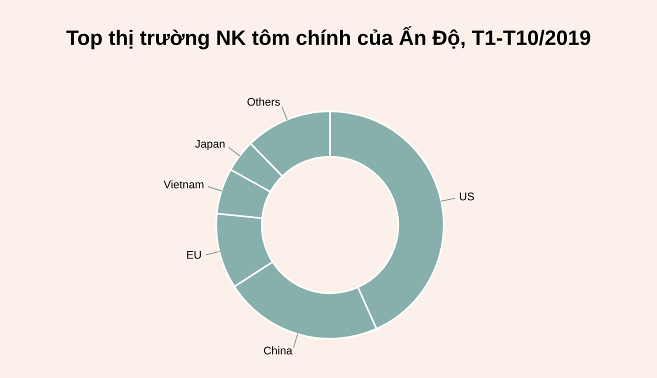 The width and height of the screenshot is (657, 378). Describe the element at coordinates (278, 350) in the screenshot. I see `slice-label: China` at that location.